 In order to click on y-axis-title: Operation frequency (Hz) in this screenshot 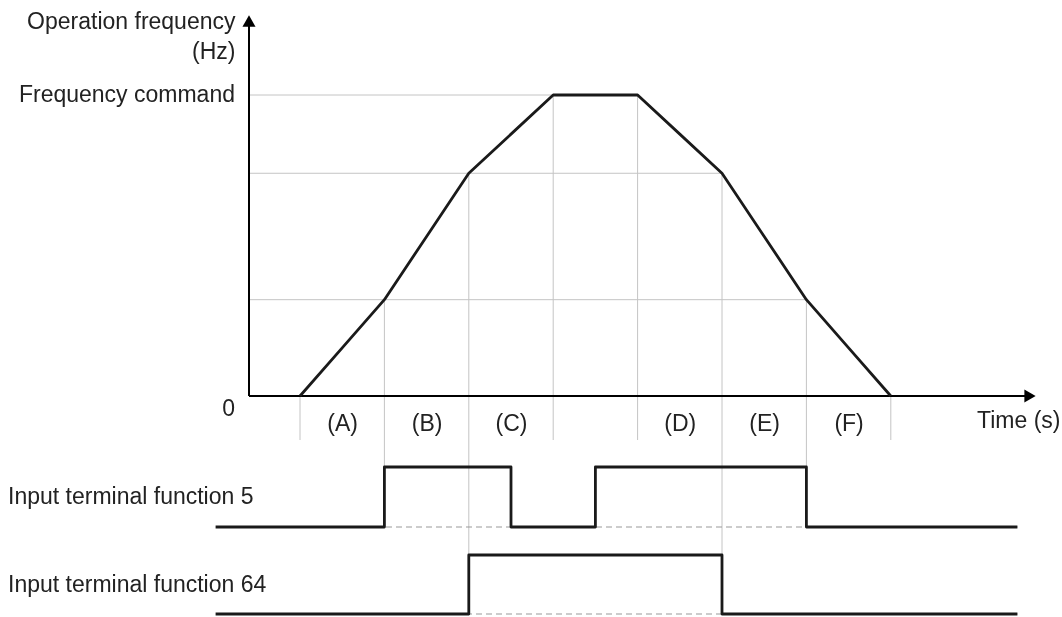, I will do `click(131, 35)`.